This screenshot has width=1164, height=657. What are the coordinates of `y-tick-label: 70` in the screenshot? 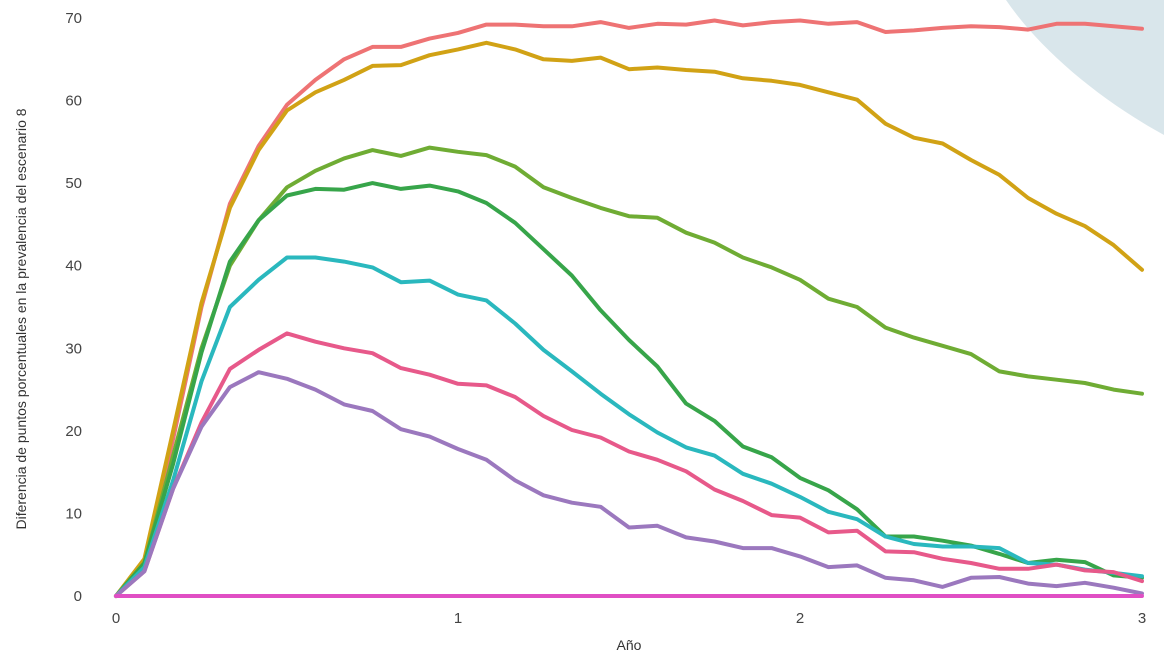 It's located at (73, 18).